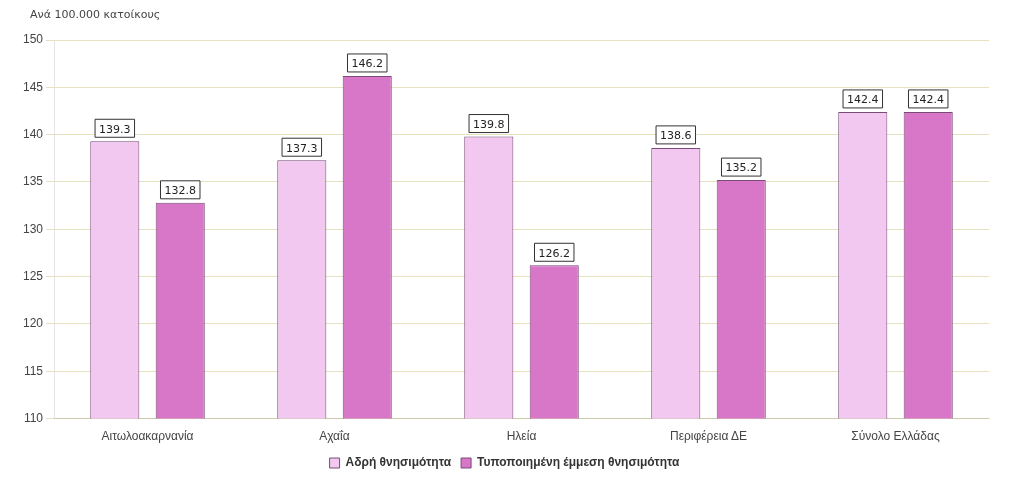 This screenshot has width=1019, height=479. Describe the element at coordinates (398, 462) in the screenshot. I see `legend-label: Αδρή θνησιμότητα` at that location.